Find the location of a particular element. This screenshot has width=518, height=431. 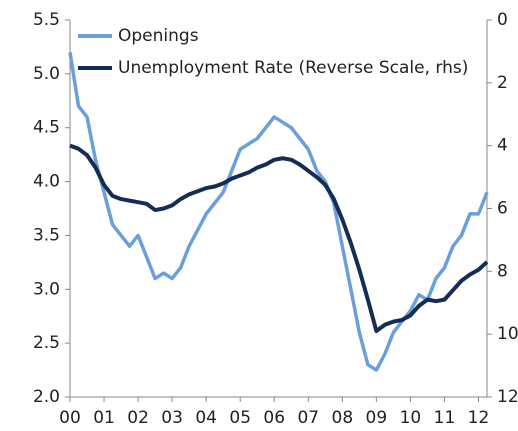

y2-tick-label: 8 is located at coordinates (502, 271).